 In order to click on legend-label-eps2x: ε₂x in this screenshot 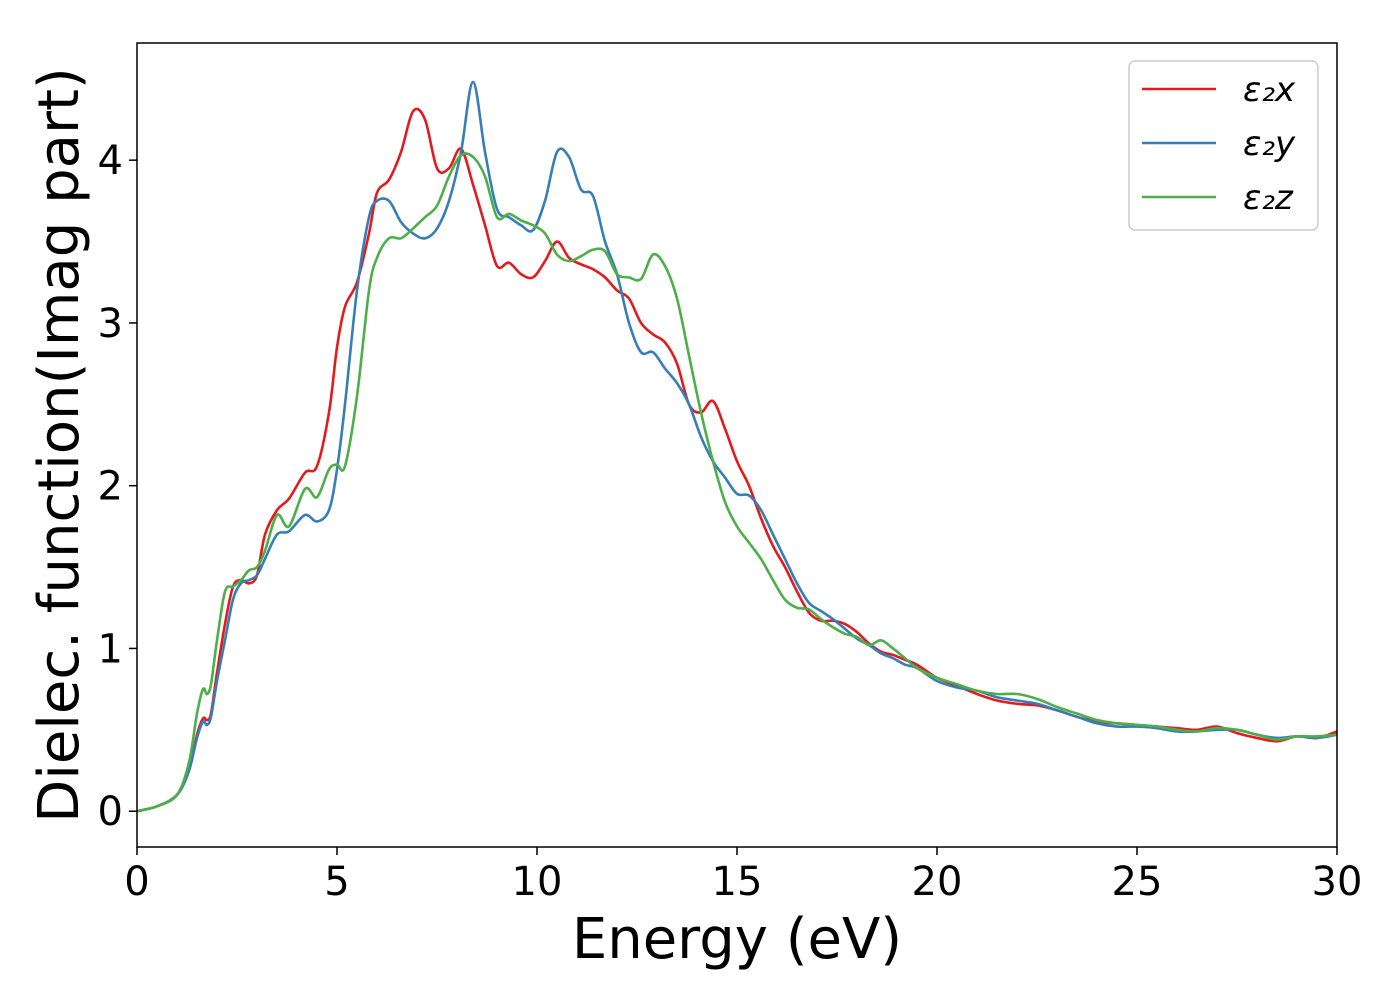, I will do `click(1269, 90)`.